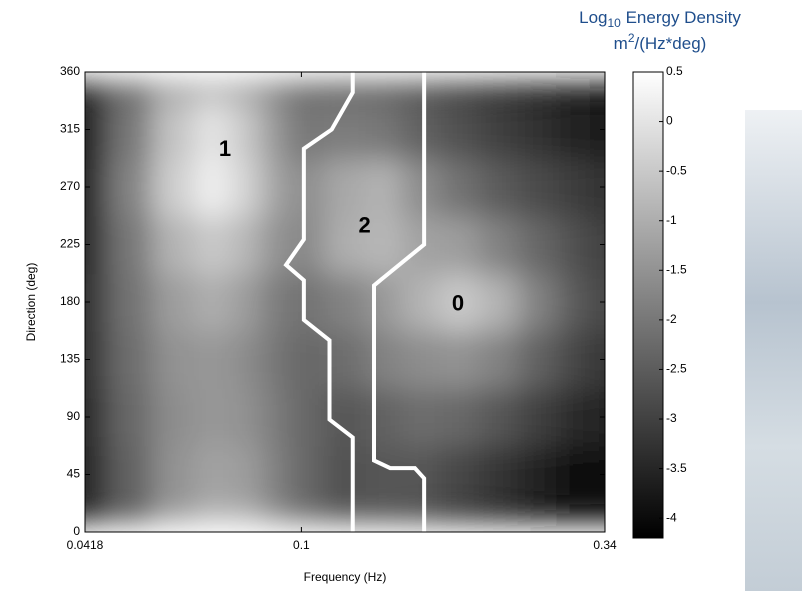 Image resolution: width=802 pixels, height=596 pixels. I want to click on x-tick-label: 0.0418, so click(85, 545).